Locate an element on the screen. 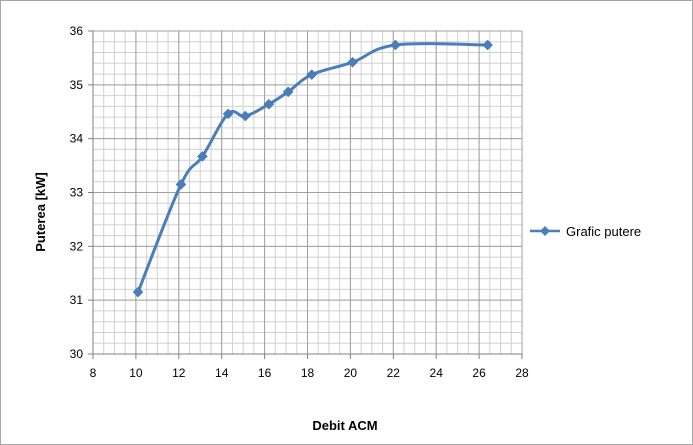 This screenshot has height=445, width=693. x-tick-label: 10 is located at coordinates (136, 373).